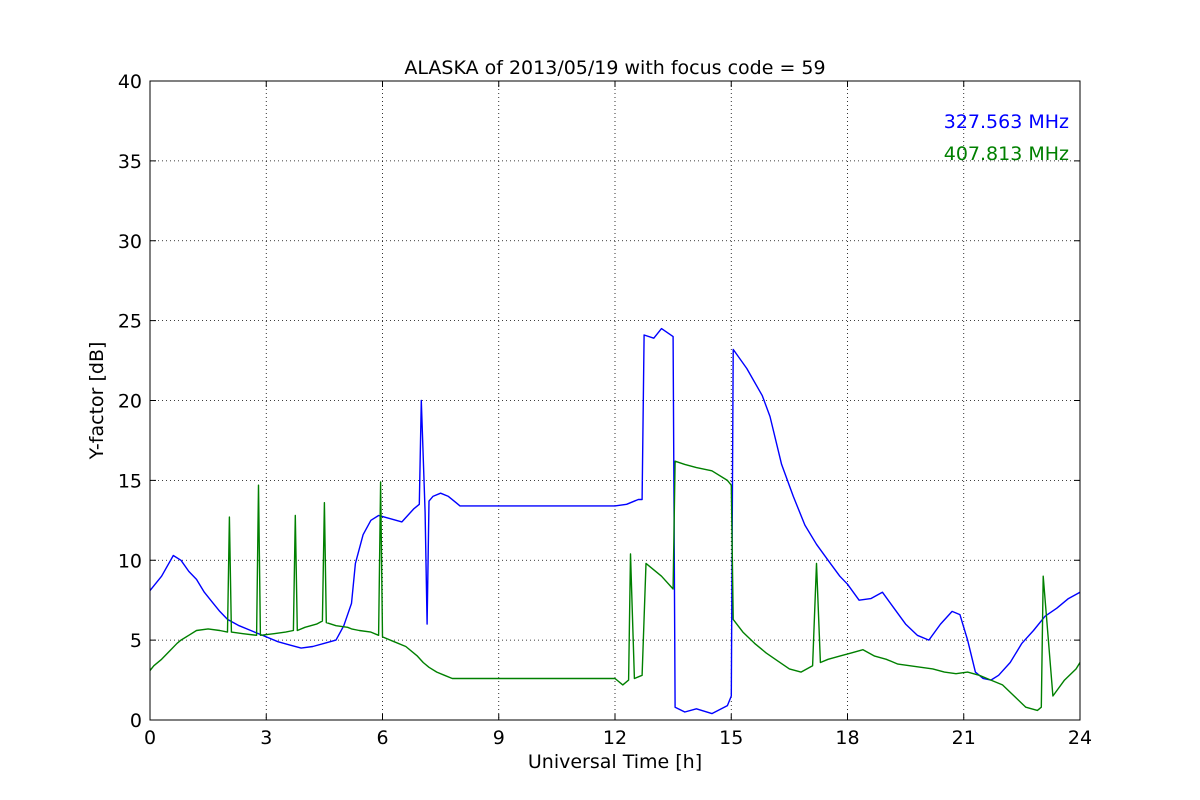 The image size is (1200, 800). I want to click on x-tick-label: 0, so click(150, 738).